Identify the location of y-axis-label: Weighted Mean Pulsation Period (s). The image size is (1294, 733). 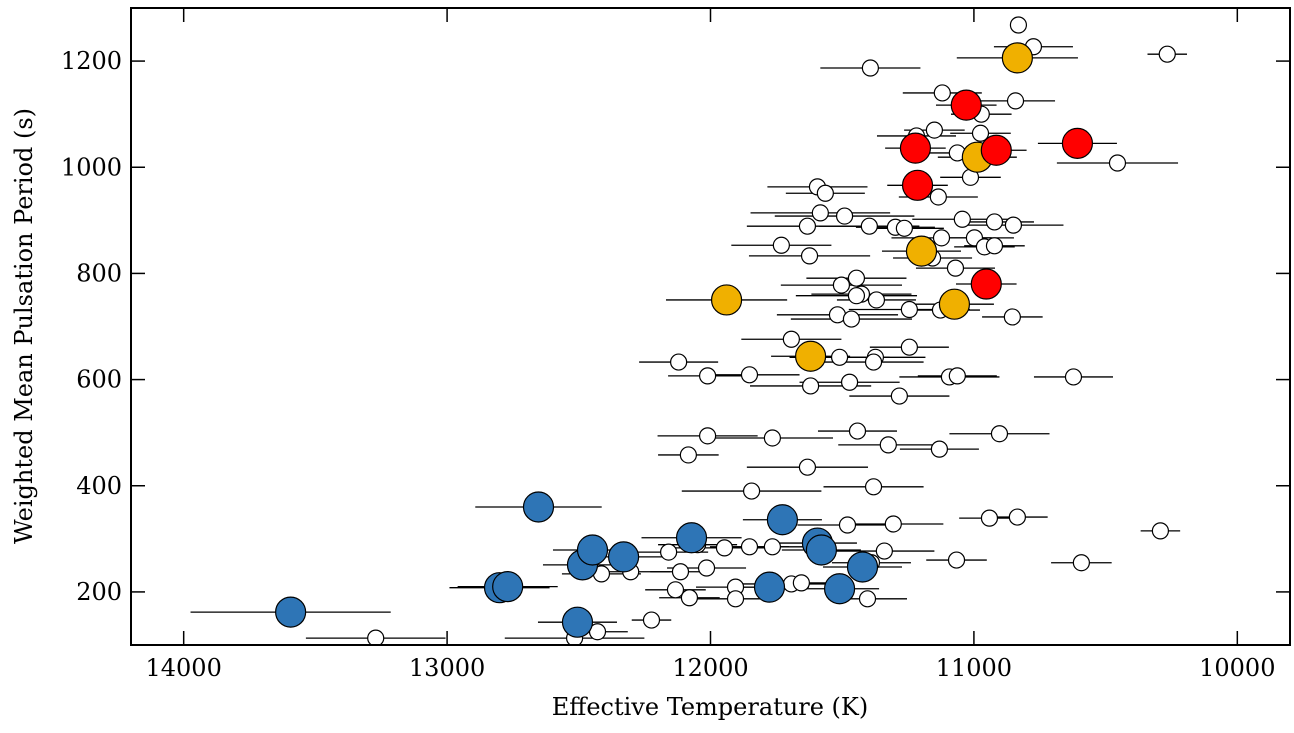
(24, 326).